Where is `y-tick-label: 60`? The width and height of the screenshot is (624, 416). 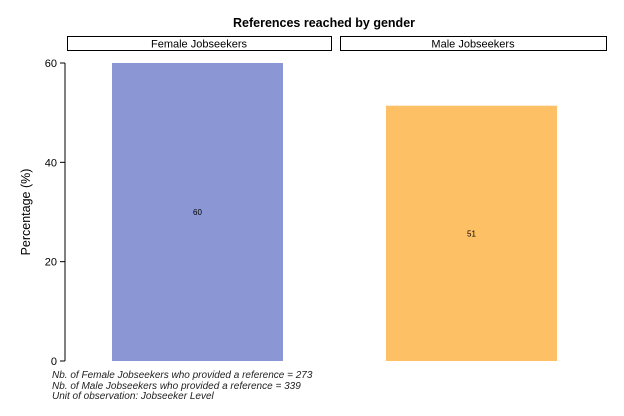
y-tick-label: 60 is located at coordinates (51, 64).